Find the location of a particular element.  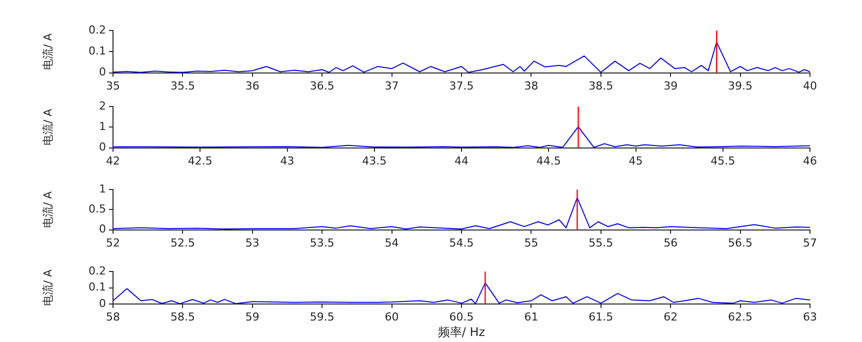

x-tick-label: 58.5 is located at coordinates (182, 317).